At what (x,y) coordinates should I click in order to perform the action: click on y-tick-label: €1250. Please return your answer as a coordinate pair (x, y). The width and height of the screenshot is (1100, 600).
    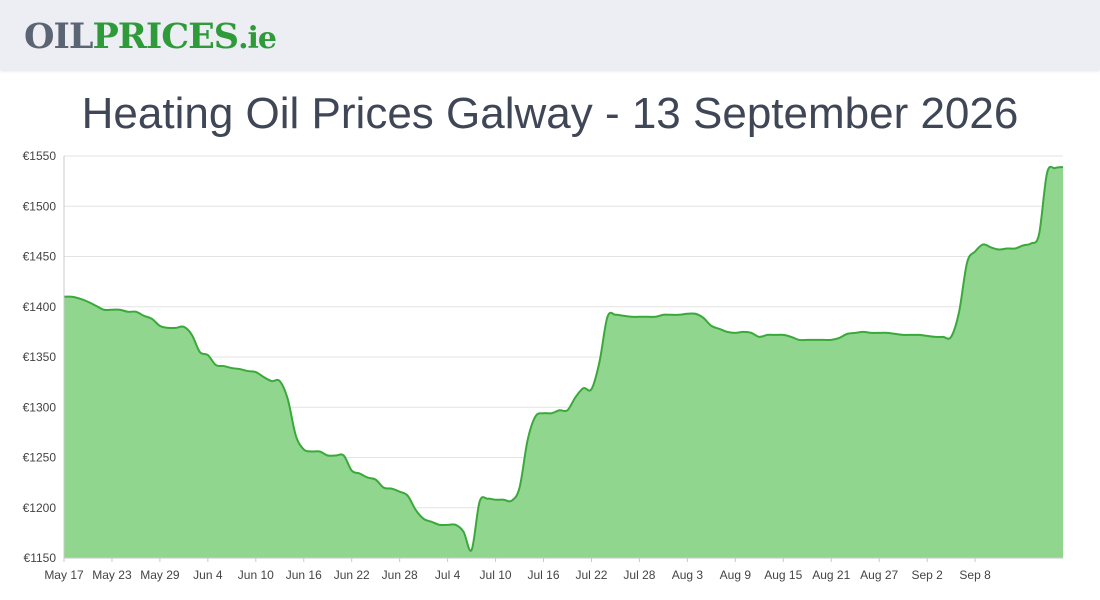
    Looking at the image, I should click on (40, 458).